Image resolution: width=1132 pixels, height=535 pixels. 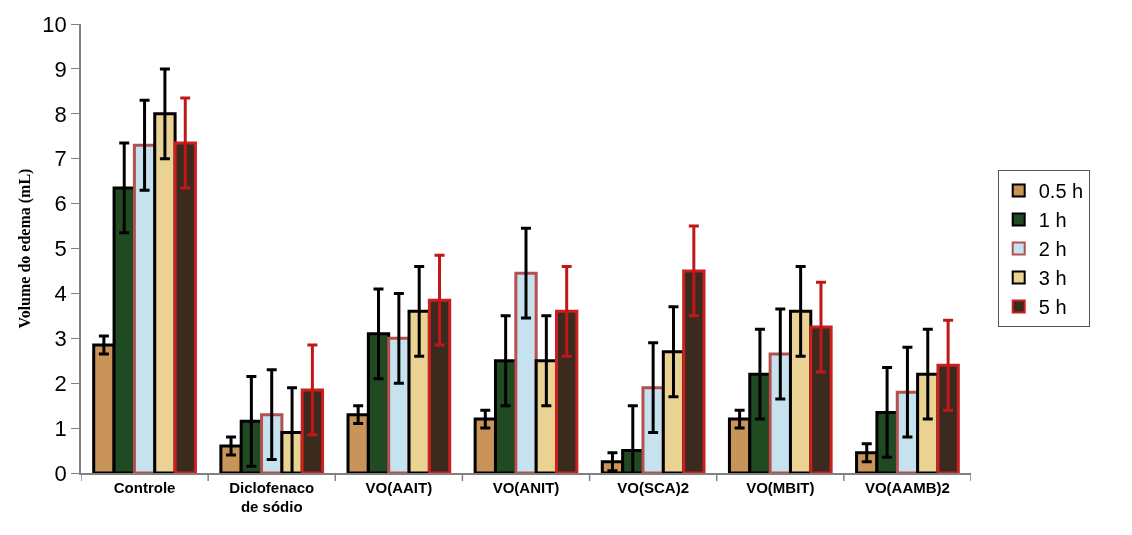 I want to click on legend-label: 5 h, so click(x=1052, y=307).